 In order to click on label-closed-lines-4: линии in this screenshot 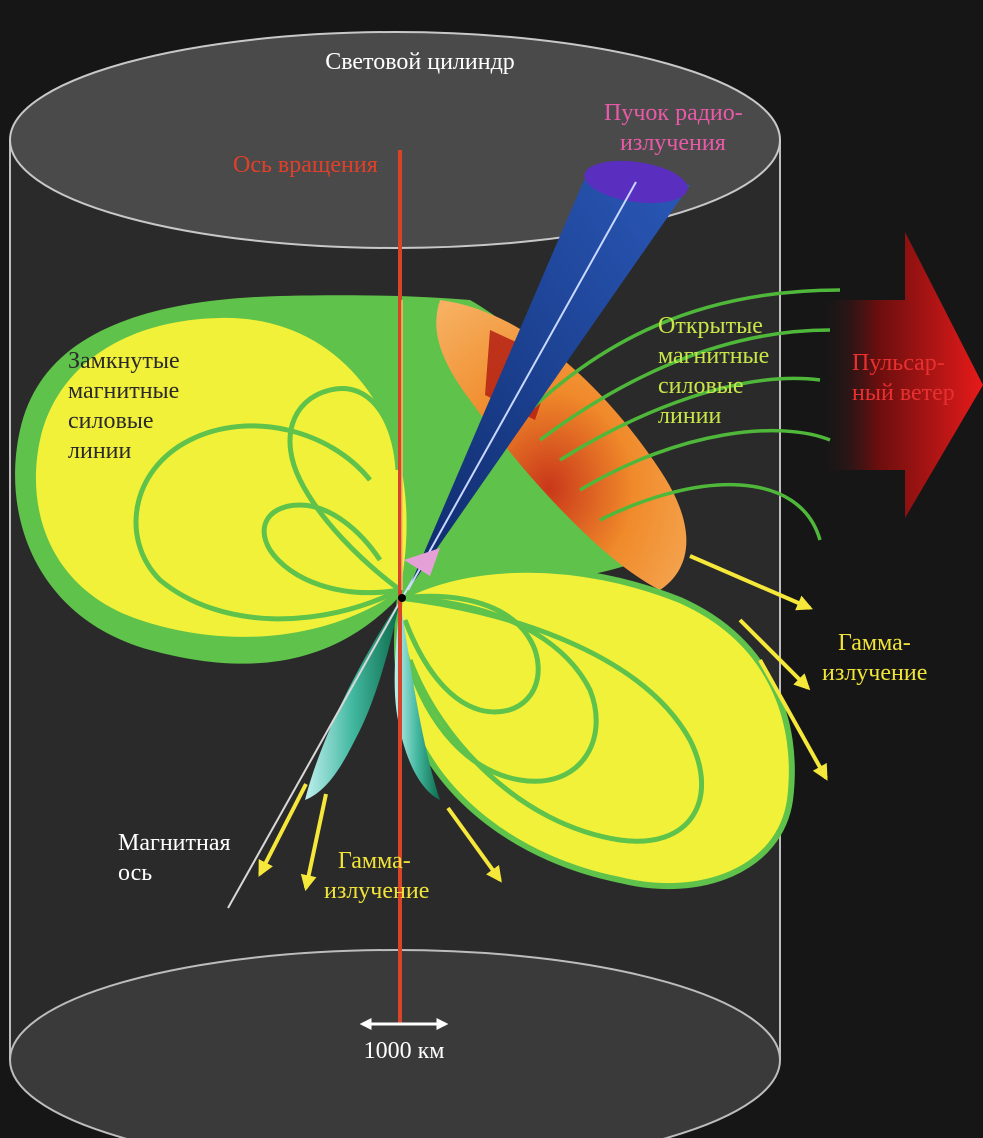, I will do `click(100, 451)`.